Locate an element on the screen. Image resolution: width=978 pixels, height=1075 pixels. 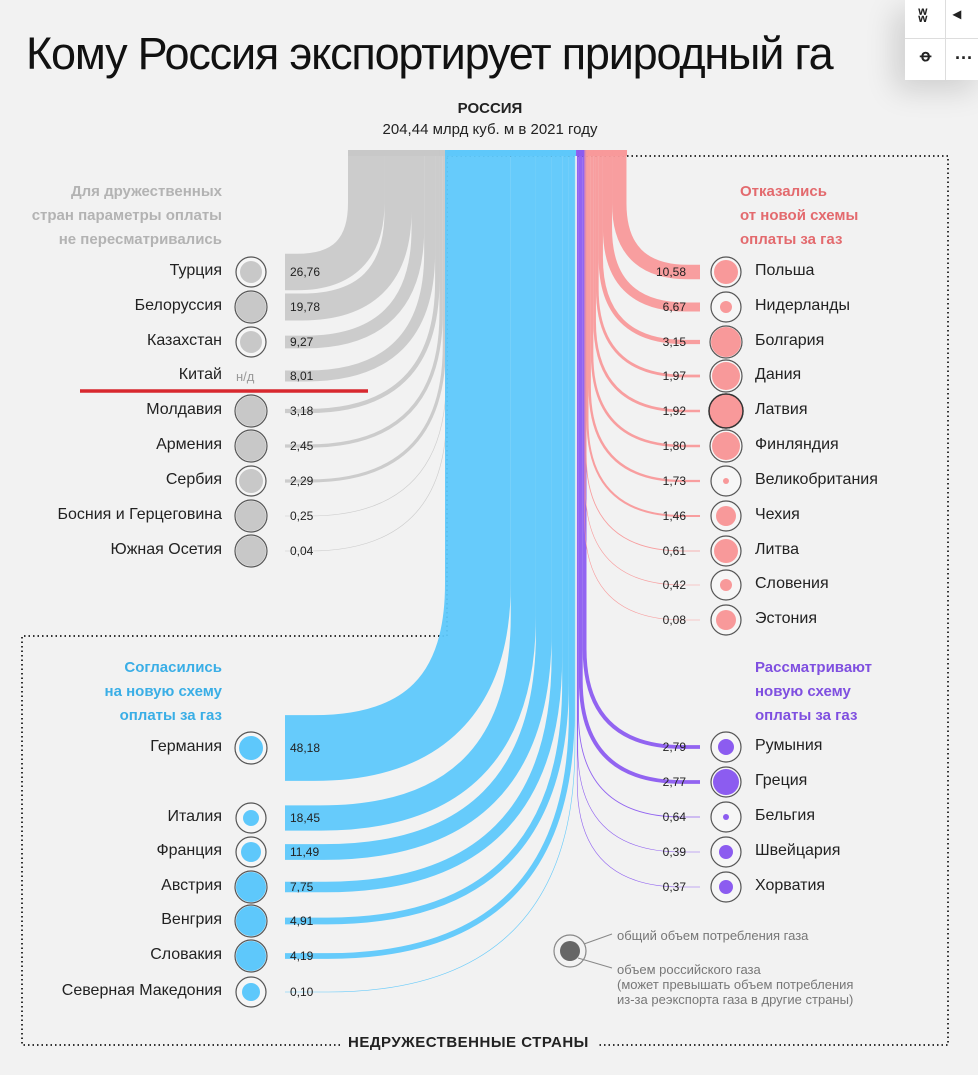
country-label: Румыния is located at coordinates (789, 745).